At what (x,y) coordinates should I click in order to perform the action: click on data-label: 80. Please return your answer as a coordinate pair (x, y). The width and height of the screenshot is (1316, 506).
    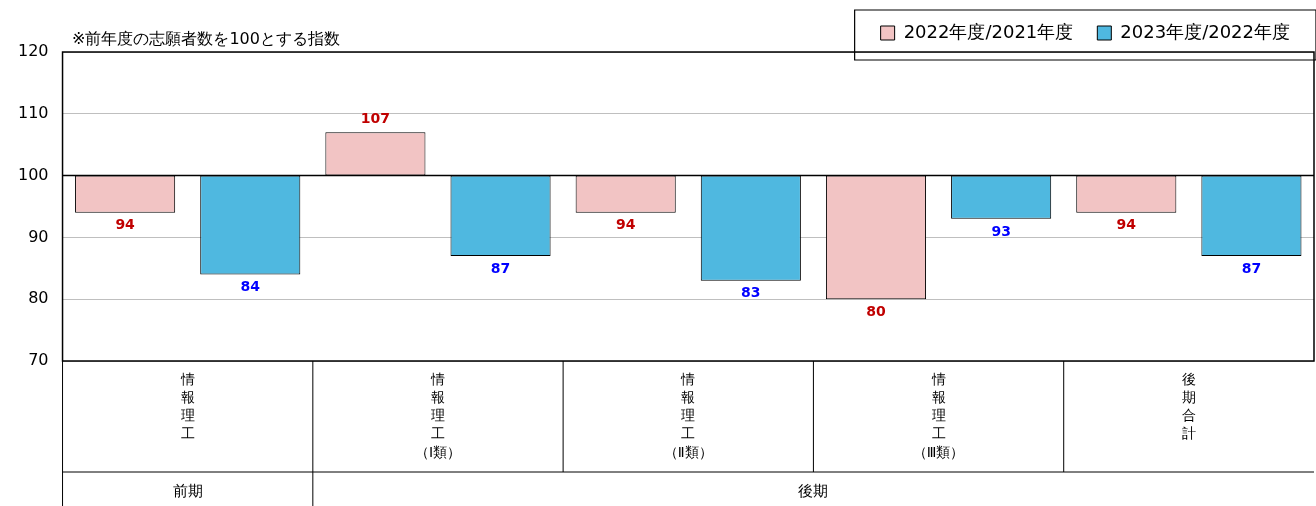
    Looking at the image, I should click on (876, 310).